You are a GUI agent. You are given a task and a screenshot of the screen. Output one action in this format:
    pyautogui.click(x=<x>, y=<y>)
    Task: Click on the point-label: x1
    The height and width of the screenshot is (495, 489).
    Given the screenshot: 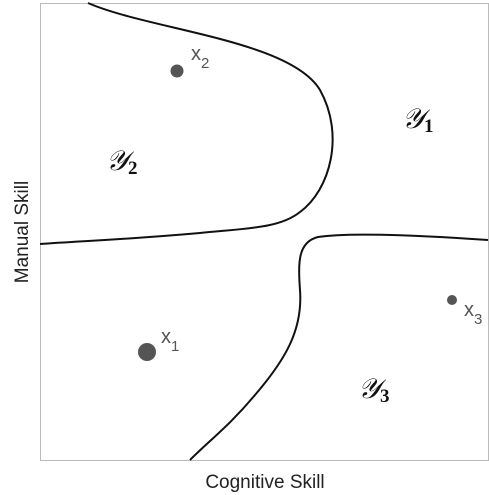 What is the action you would take?
    pyautogui.click(x=170, y=340)
    